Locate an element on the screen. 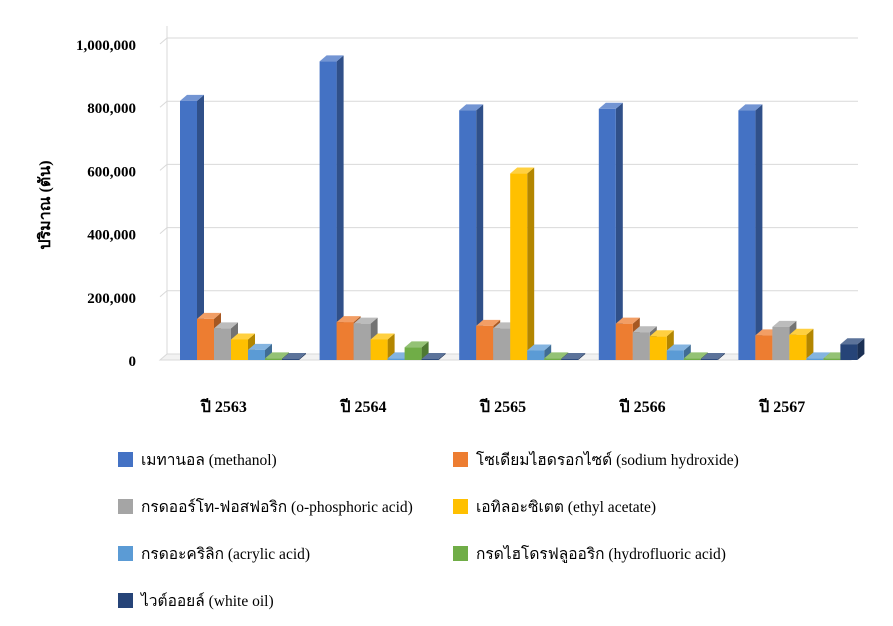 This screenshot has height=626, width=893. legend-item: ไวต์ออยล์ (white oil) is located at coordinates (285, 600).